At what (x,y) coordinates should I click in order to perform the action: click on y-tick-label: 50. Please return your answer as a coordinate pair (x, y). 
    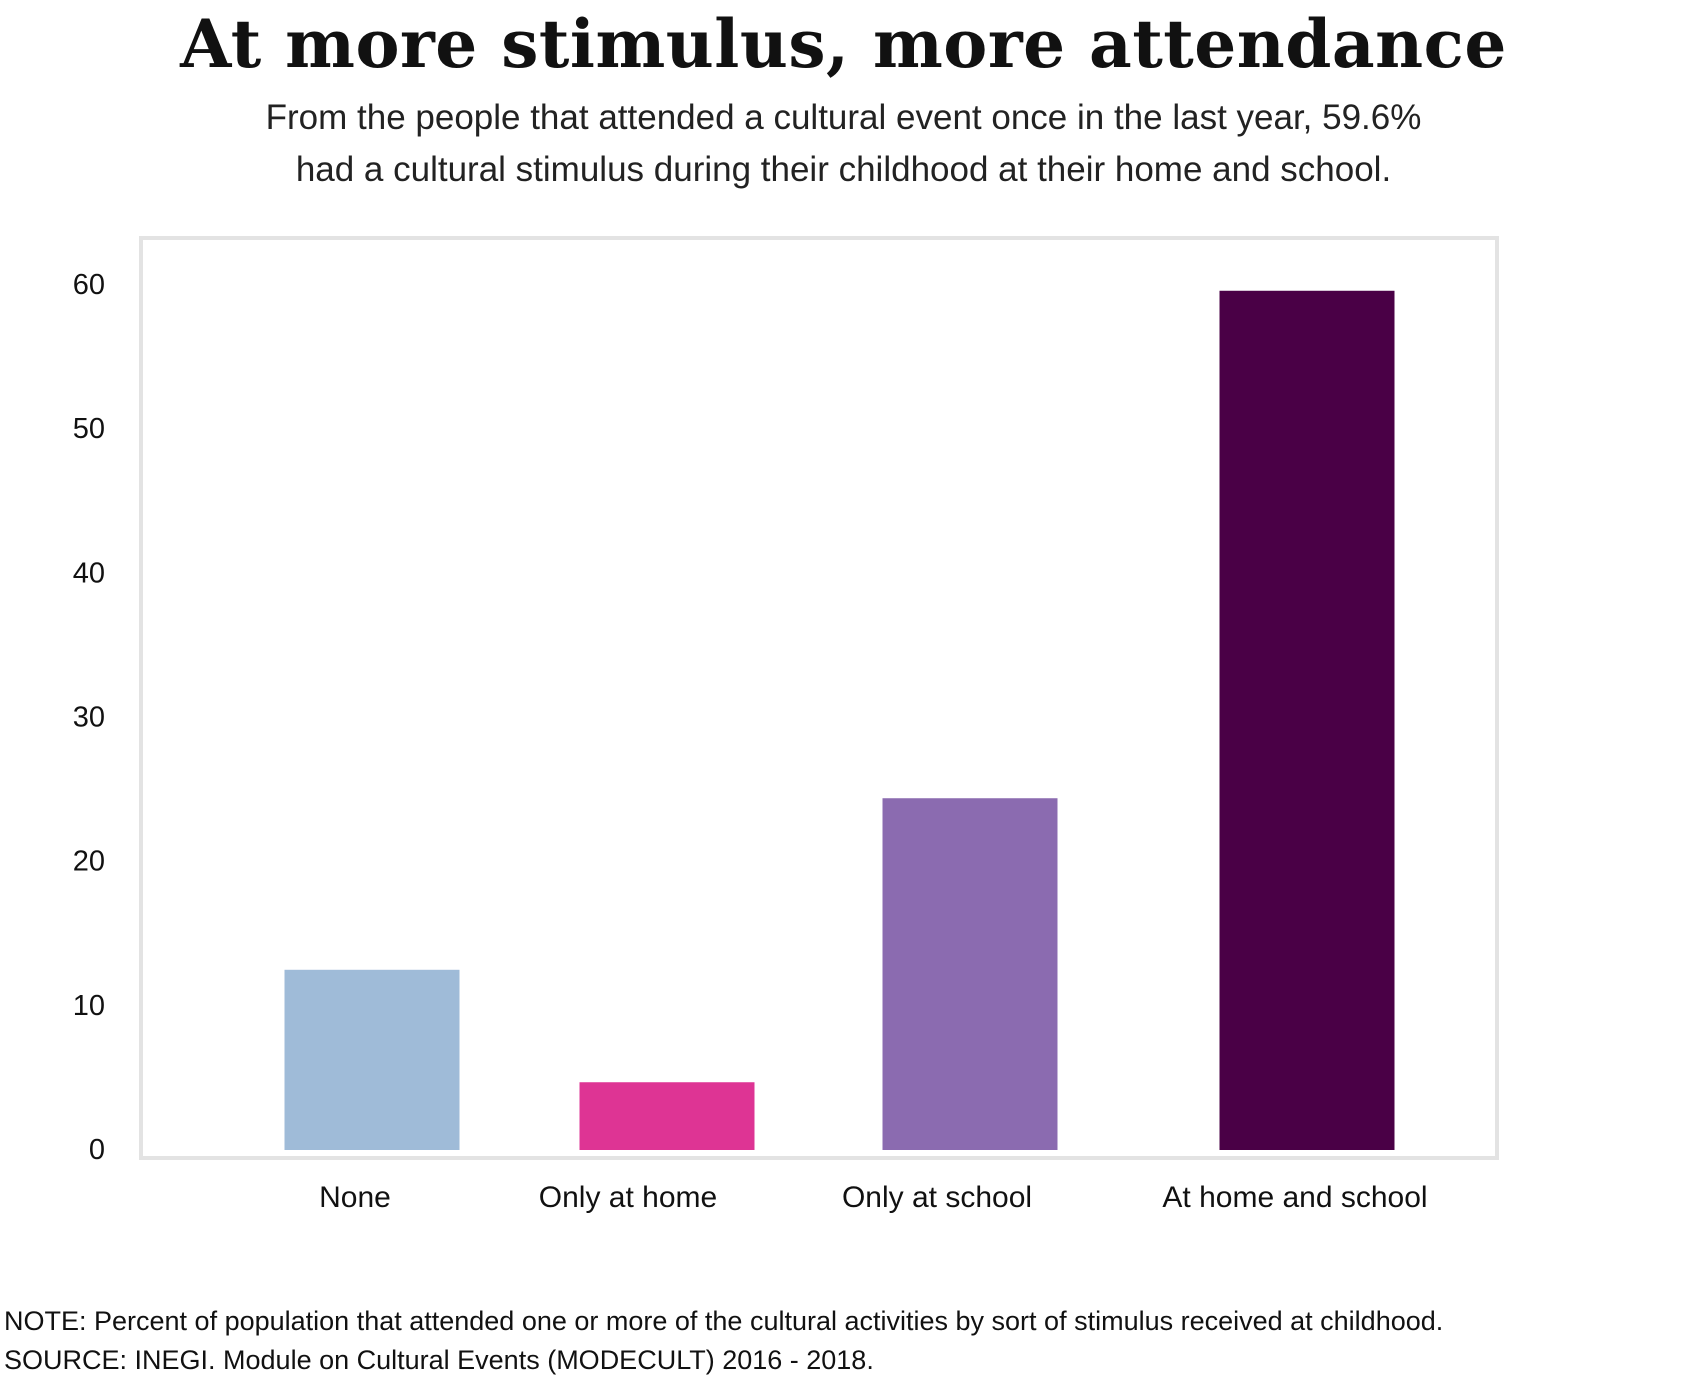
    Looking at the image, I should click on (89, 429).